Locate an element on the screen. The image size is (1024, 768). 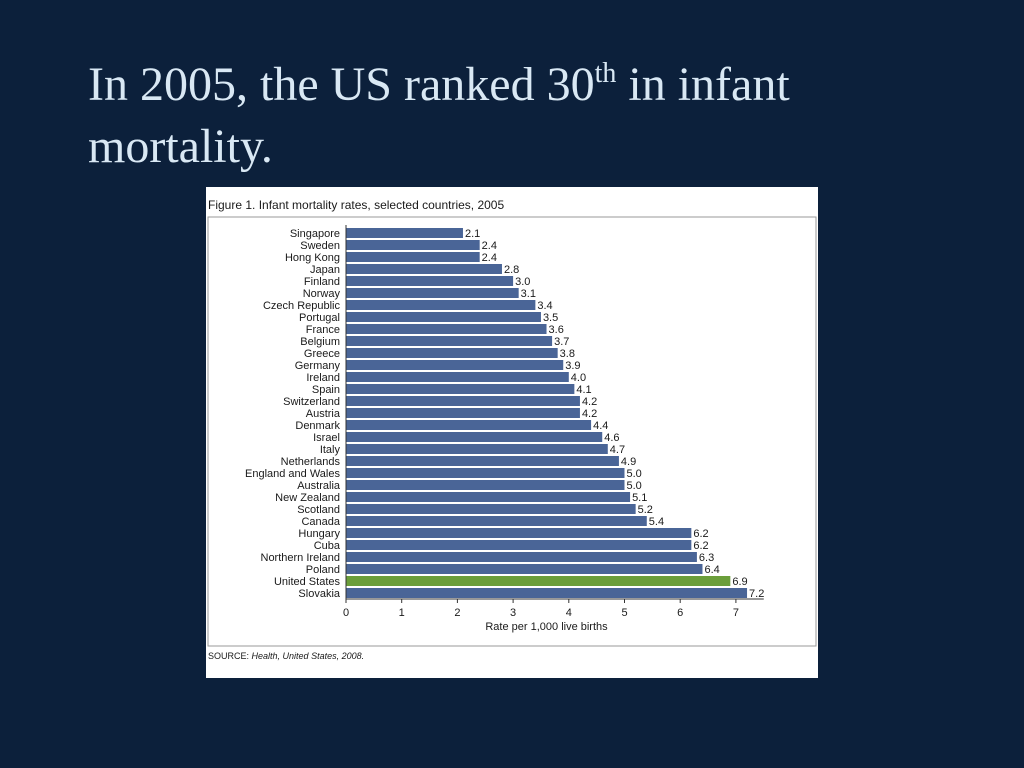
value-label-australia: 5.0 is located at coordinates (634, 486).